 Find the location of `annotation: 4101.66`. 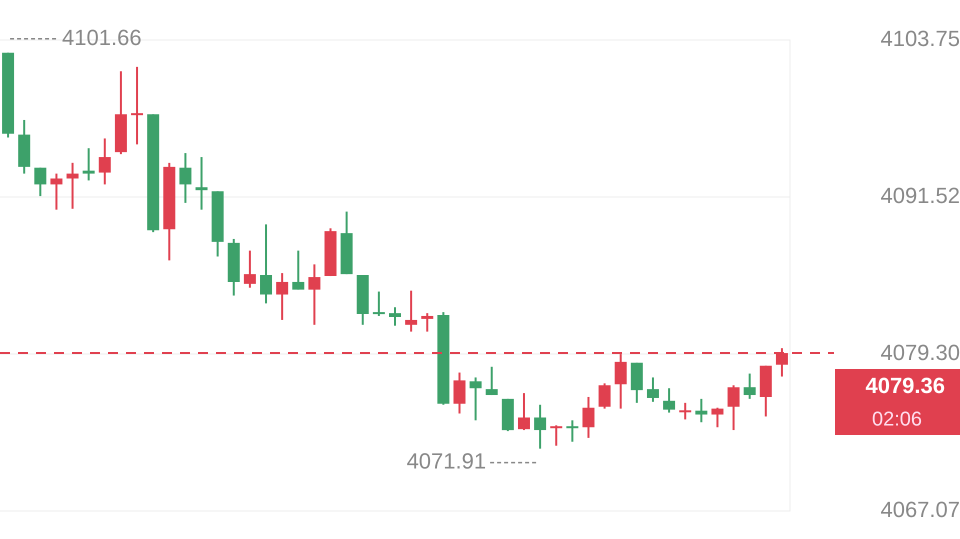

annotation: 4101.66 is located at coordinates (102, 37).